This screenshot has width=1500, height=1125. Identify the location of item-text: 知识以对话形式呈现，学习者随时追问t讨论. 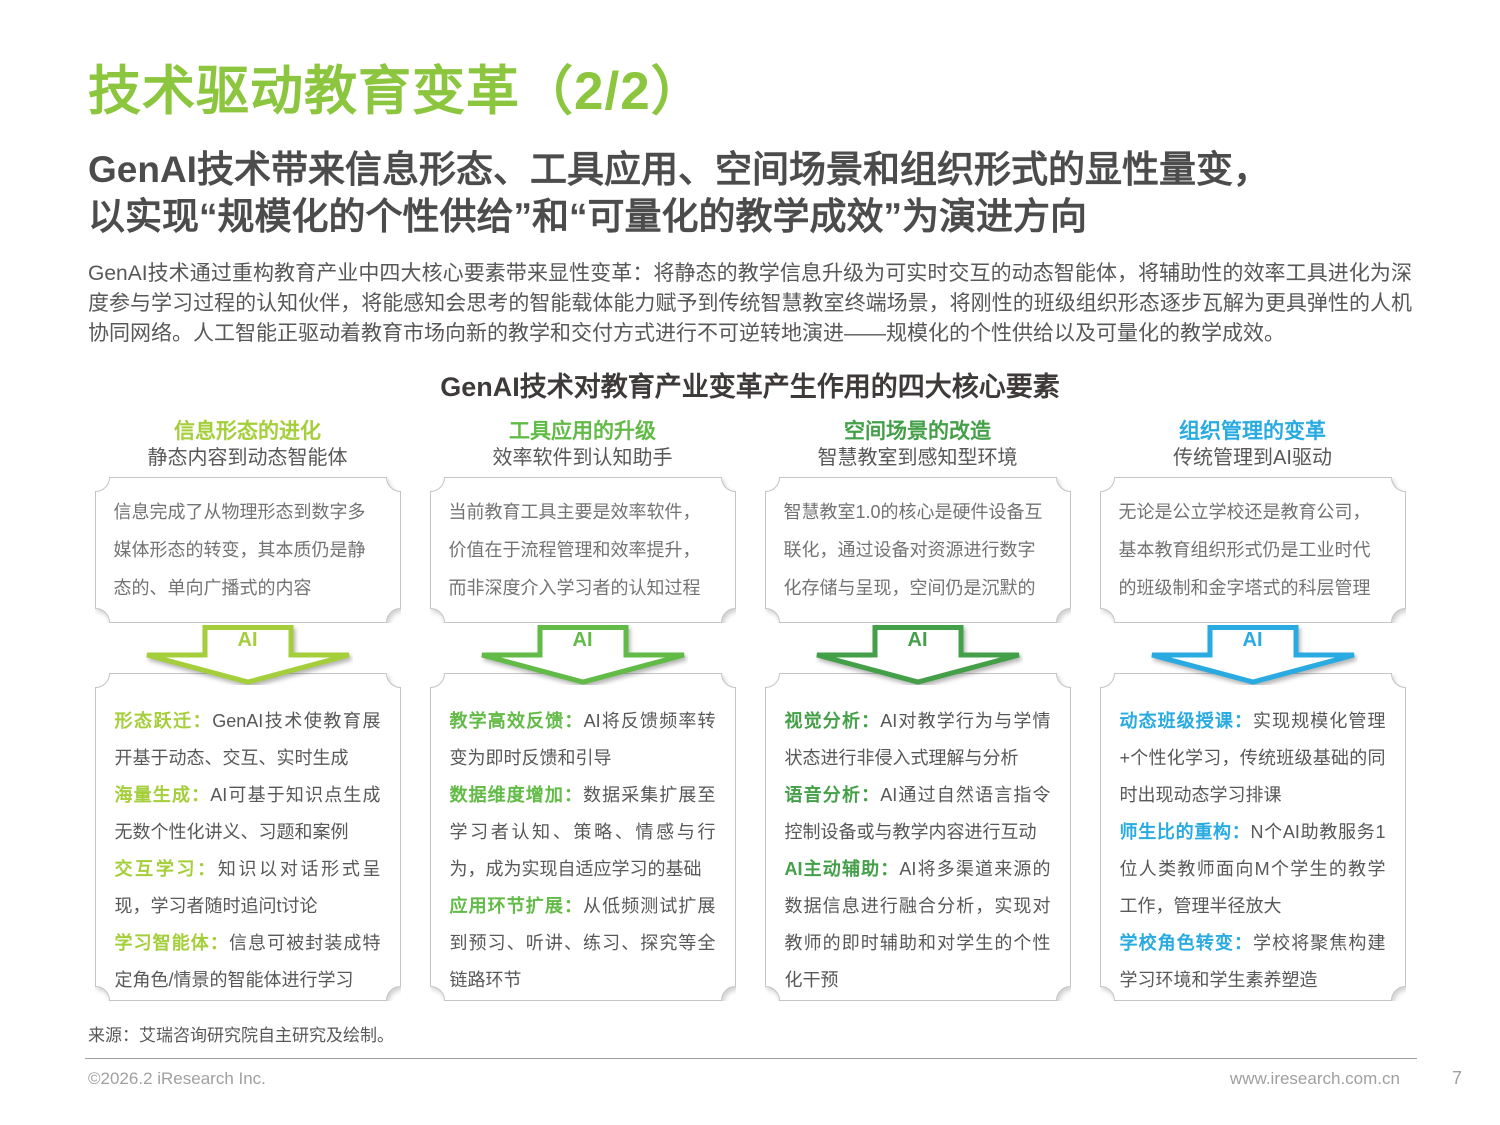
(247, 888).